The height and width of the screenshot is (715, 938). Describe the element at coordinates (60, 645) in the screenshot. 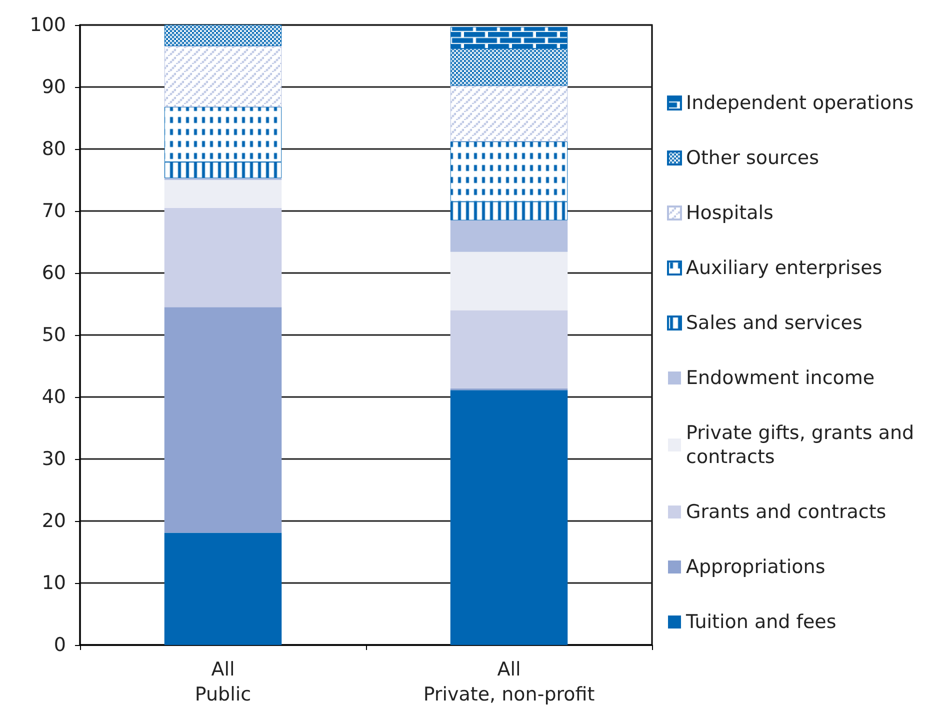

I see `y-tick-label: 0` at that location.